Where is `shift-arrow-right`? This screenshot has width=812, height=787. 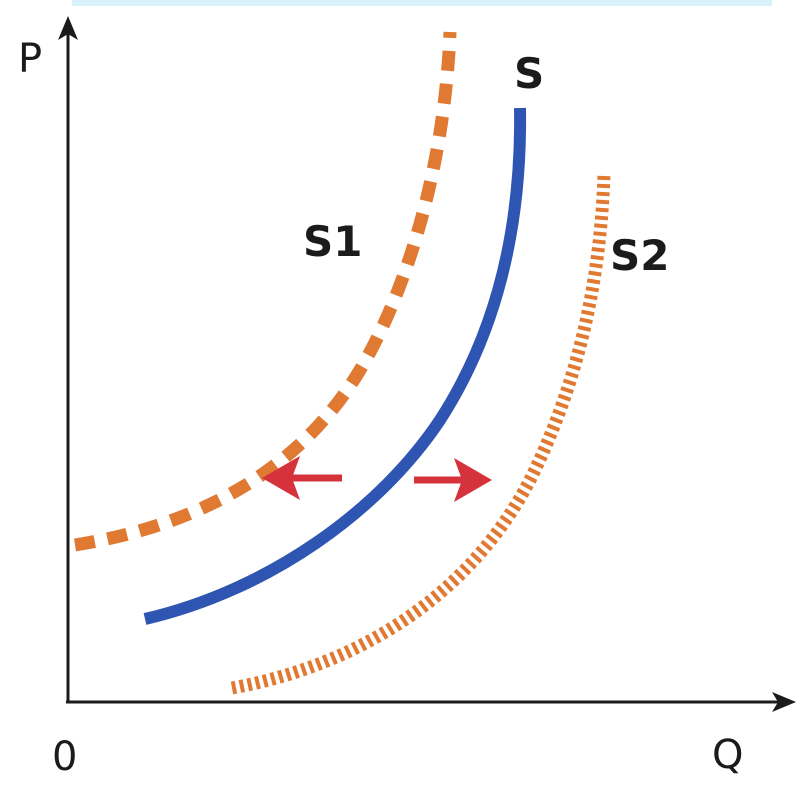
shift-arrow-right is located at coordinates (453, 480).